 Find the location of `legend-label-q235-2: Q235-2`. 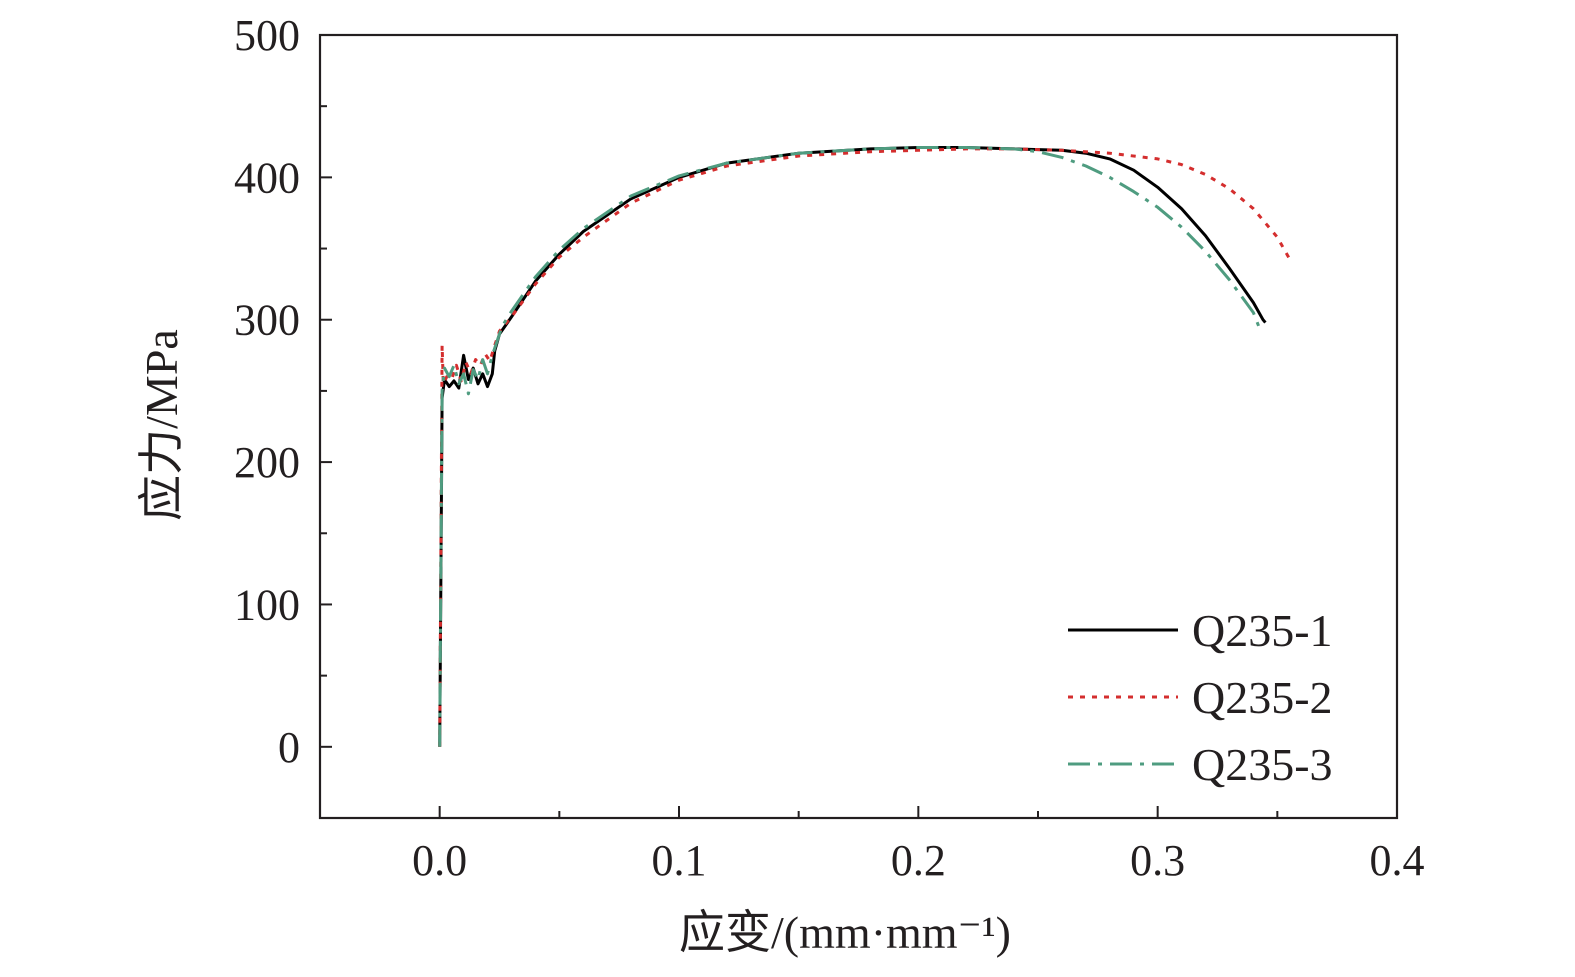

legend-label-q235-2: Q235-2 is located at coordinates (1262, 697).